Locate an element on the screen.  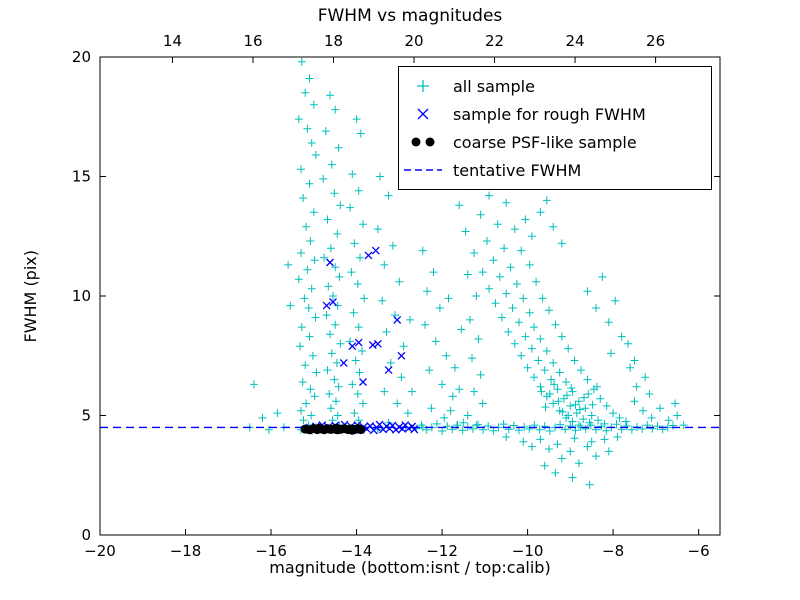
legend-item-tentative-fwhm: tentative FWHM is located at coordinates (555, 170).